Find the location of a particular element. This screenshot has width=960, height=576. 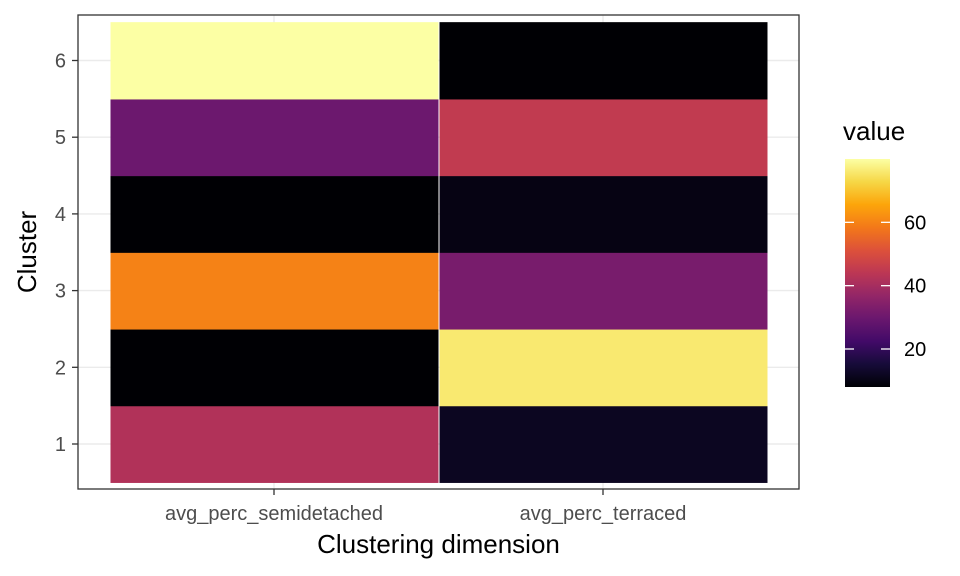

x-axis: avg_perc_semidetached avg_perc_terraced is located at coordinates (425, 507).